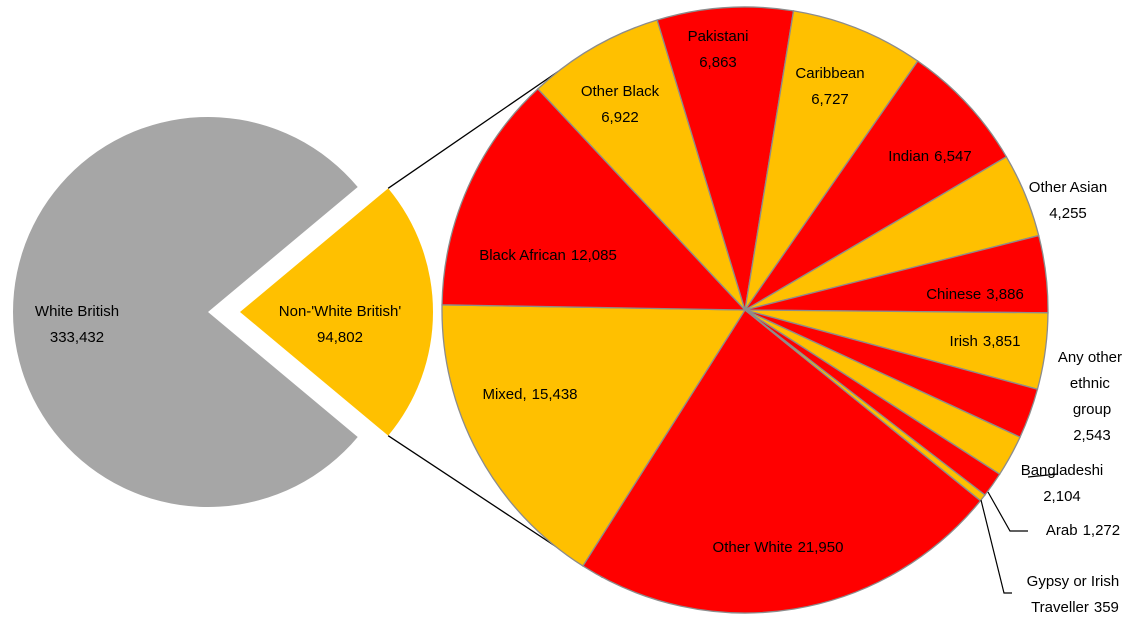  What do you see at coordinates (1068, 213) in the screenshot?
I see `value-label: 4,255` at bounding box center [1068, 213].